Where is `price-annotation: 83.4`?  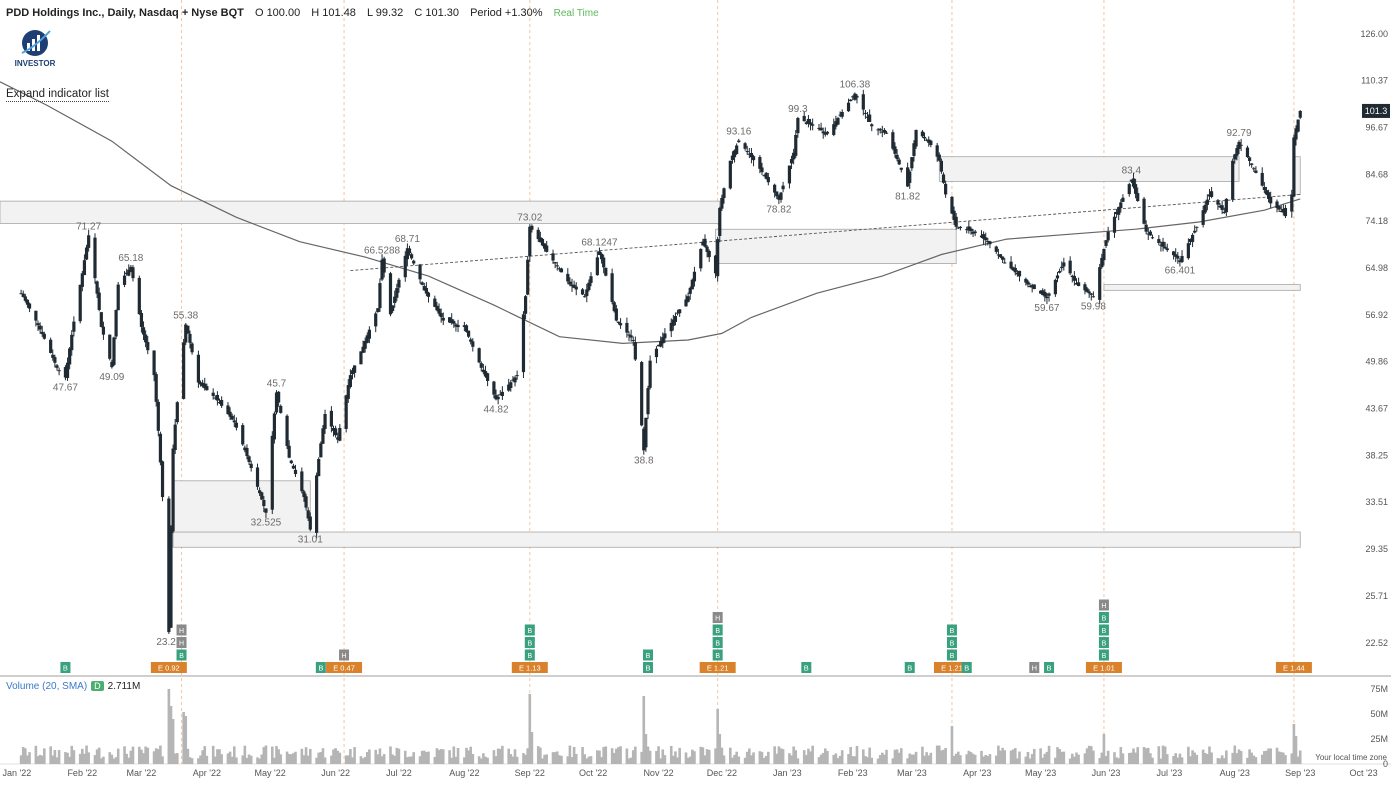
price-annotation: 83.4 is located at coordinates (1132, 171).